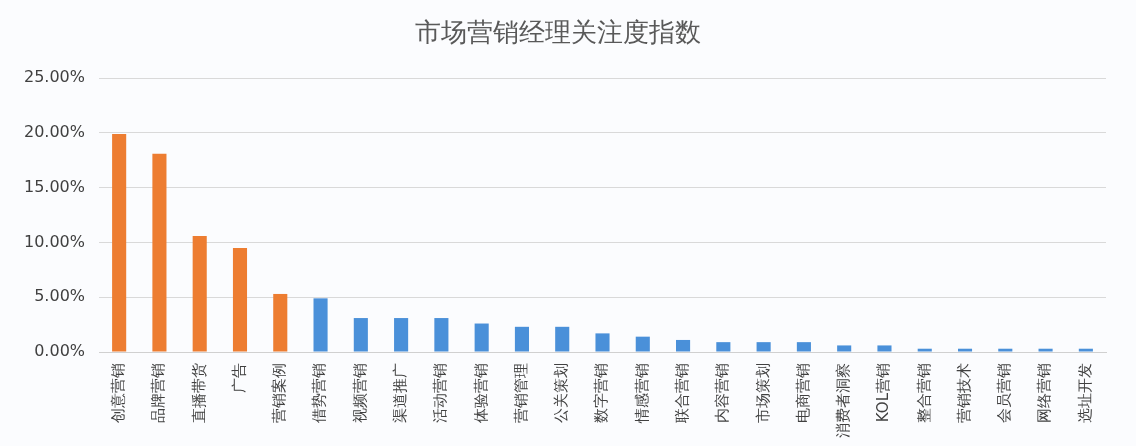  Describe the element at coordinates (54, 186) in the screenshot. I see `y-tick-label: 15.00%` at that location.